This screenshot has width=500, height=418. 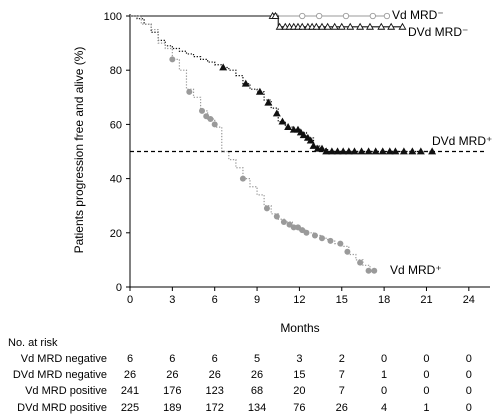 What do you see at coordinates (268, 20) in the screenshot?
I see `series-dvd-mrd-neg` at bounding box center [268, 20].